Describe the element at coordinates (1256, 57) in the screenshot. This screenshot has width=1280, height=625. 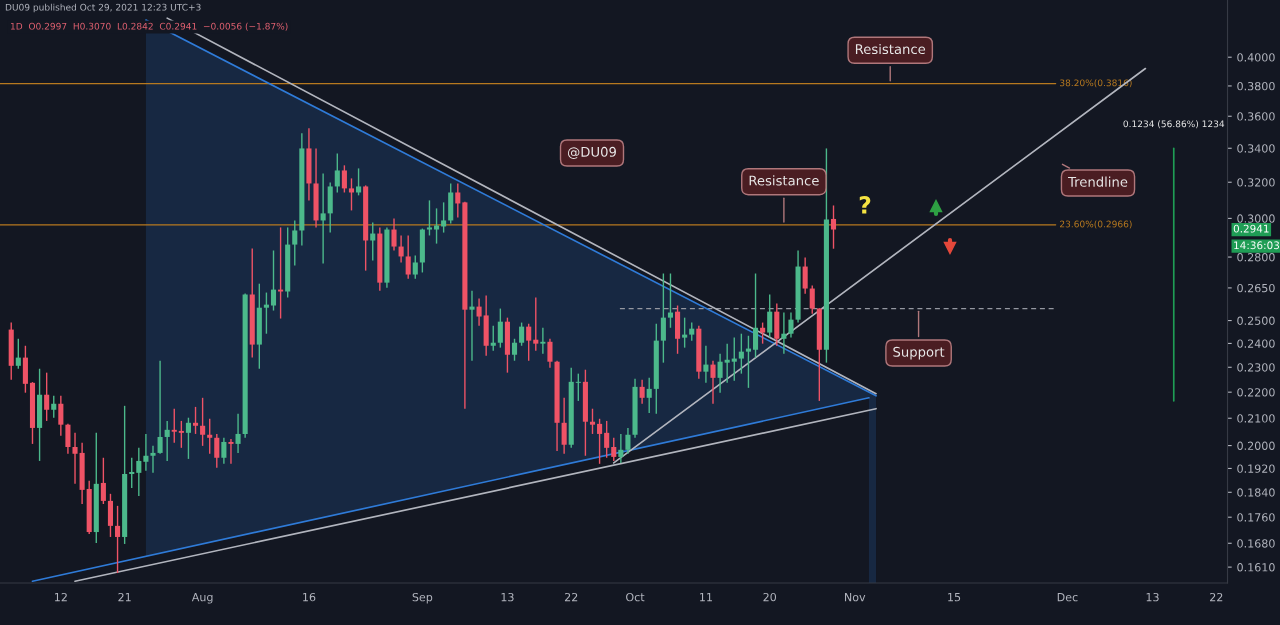
I see `y-tick-label: 0.4000` at that location.